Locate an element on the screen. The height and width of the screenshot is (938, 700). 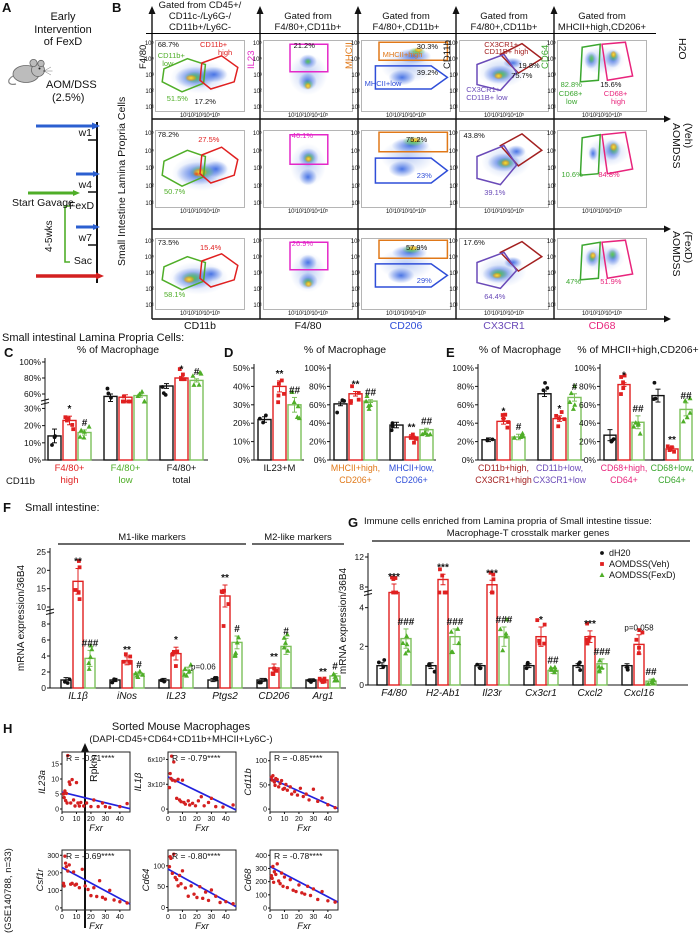
flow-gate-label: 82.8% is located at coordinates (571, 85).